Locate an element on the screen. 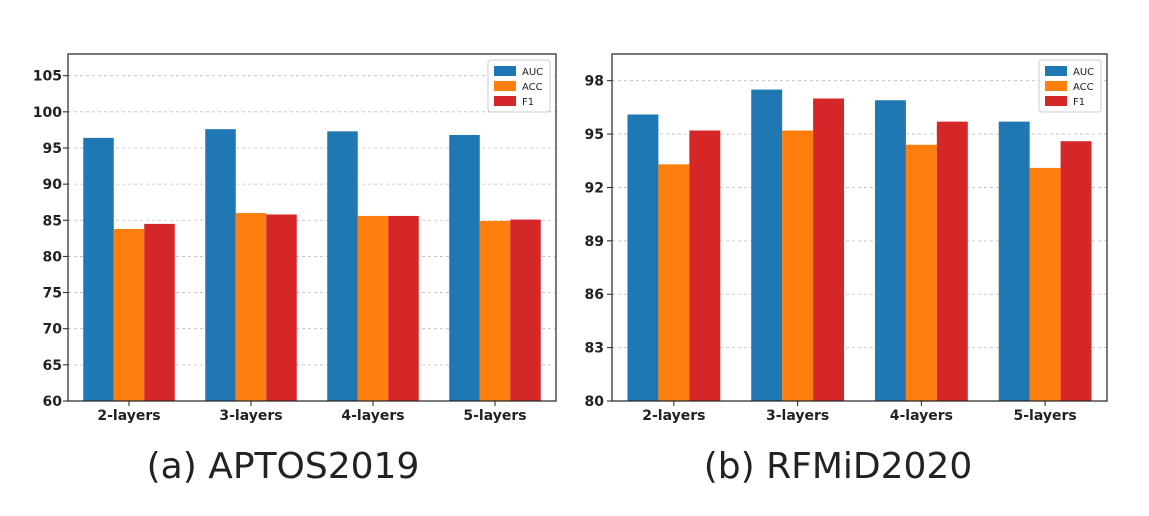 The image size is (1149, 516). chart-caption: (a) APTOS2019 is located at coordinates (283, 466).